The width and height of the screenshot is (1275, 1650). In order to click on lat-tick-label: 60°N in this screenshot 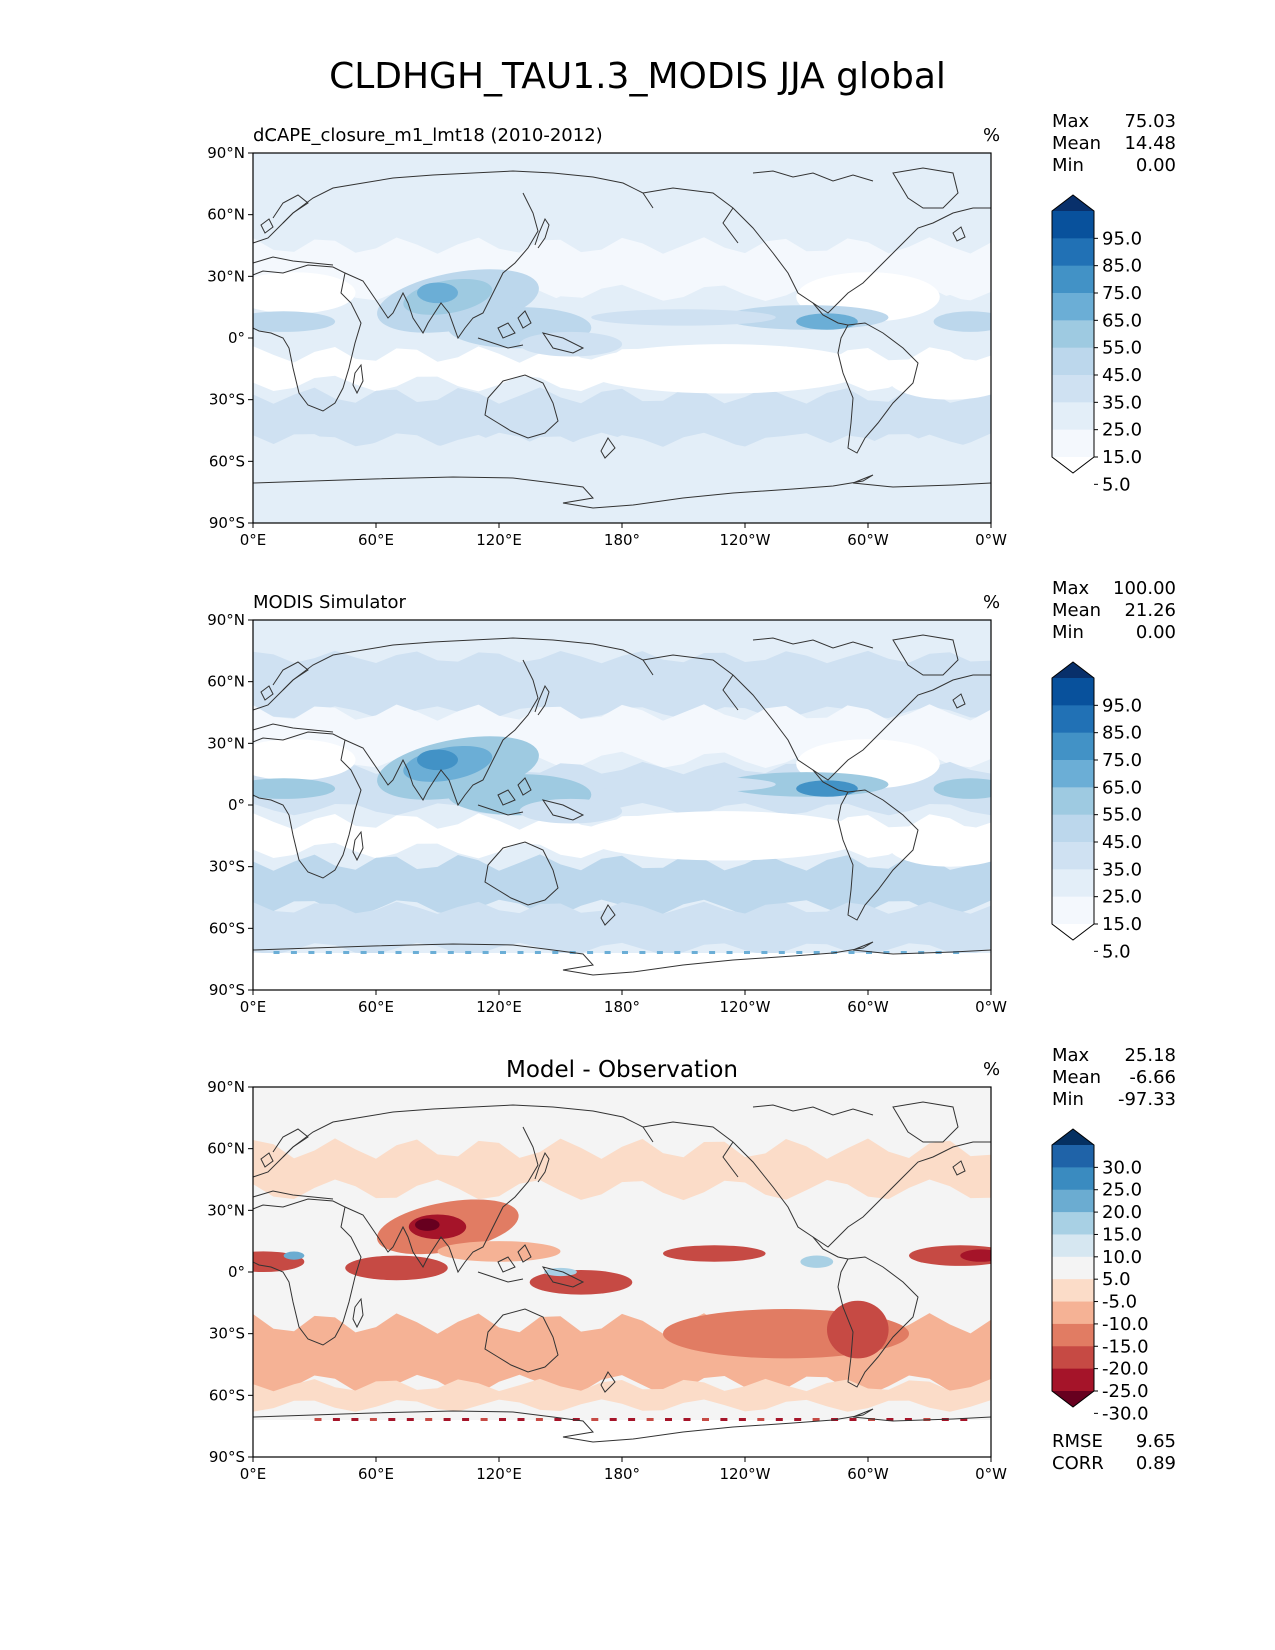, I will do `click(226, 682)`.